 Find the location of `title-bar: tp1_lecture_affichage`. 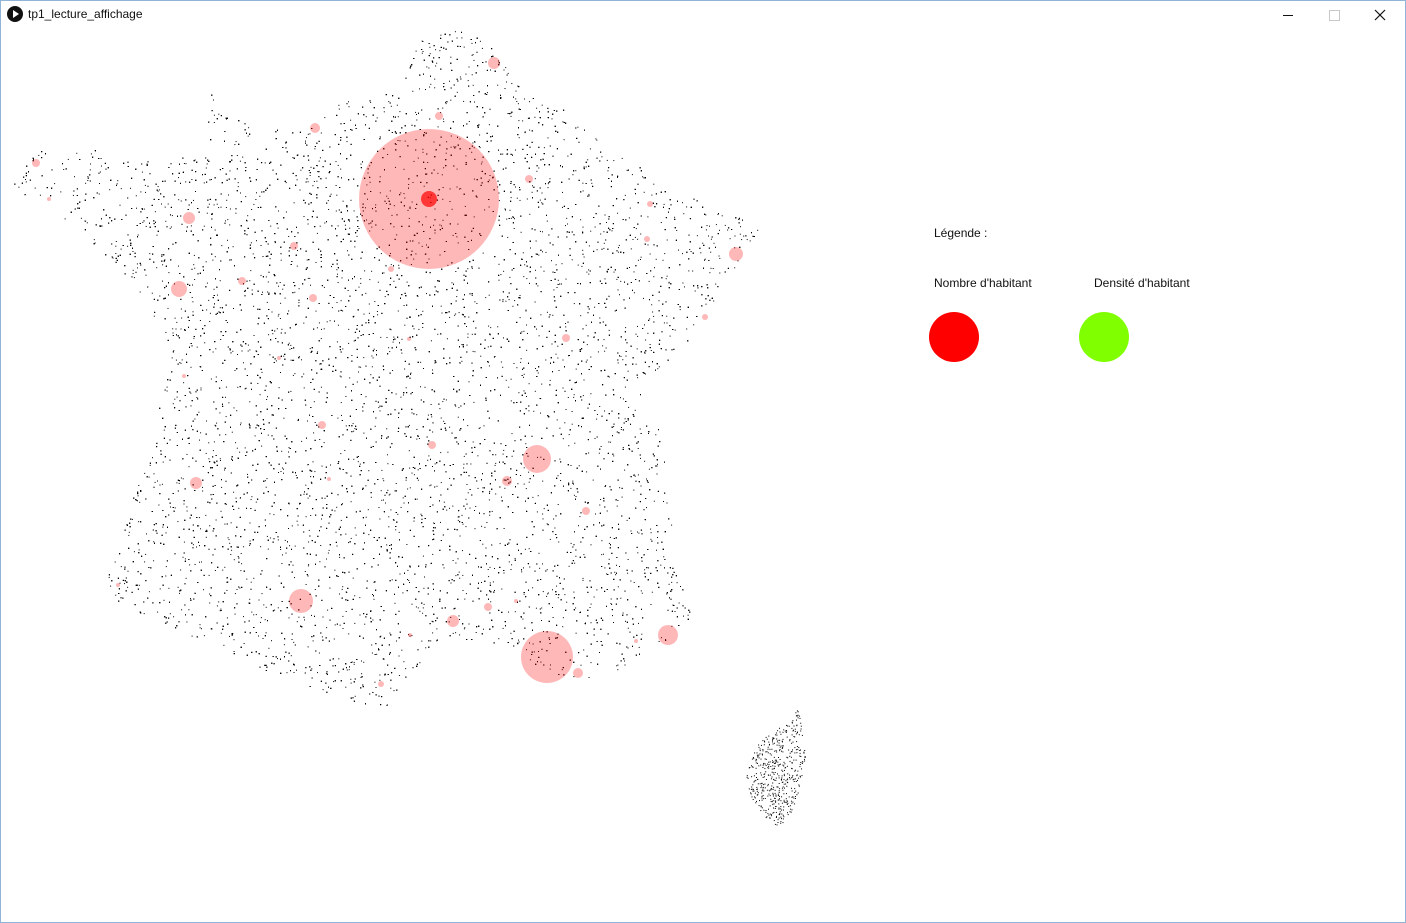

title-bar: tp1_lecture_affichage is located at coordinates (703, 15).